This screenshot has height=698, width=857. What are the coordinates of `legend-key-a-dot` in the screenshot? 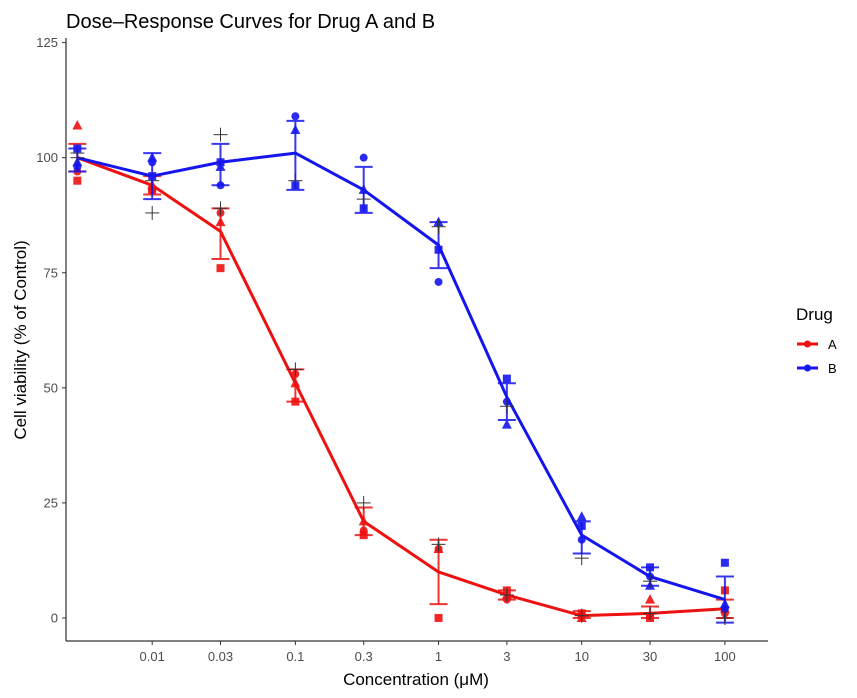 It's located at (807, 344).